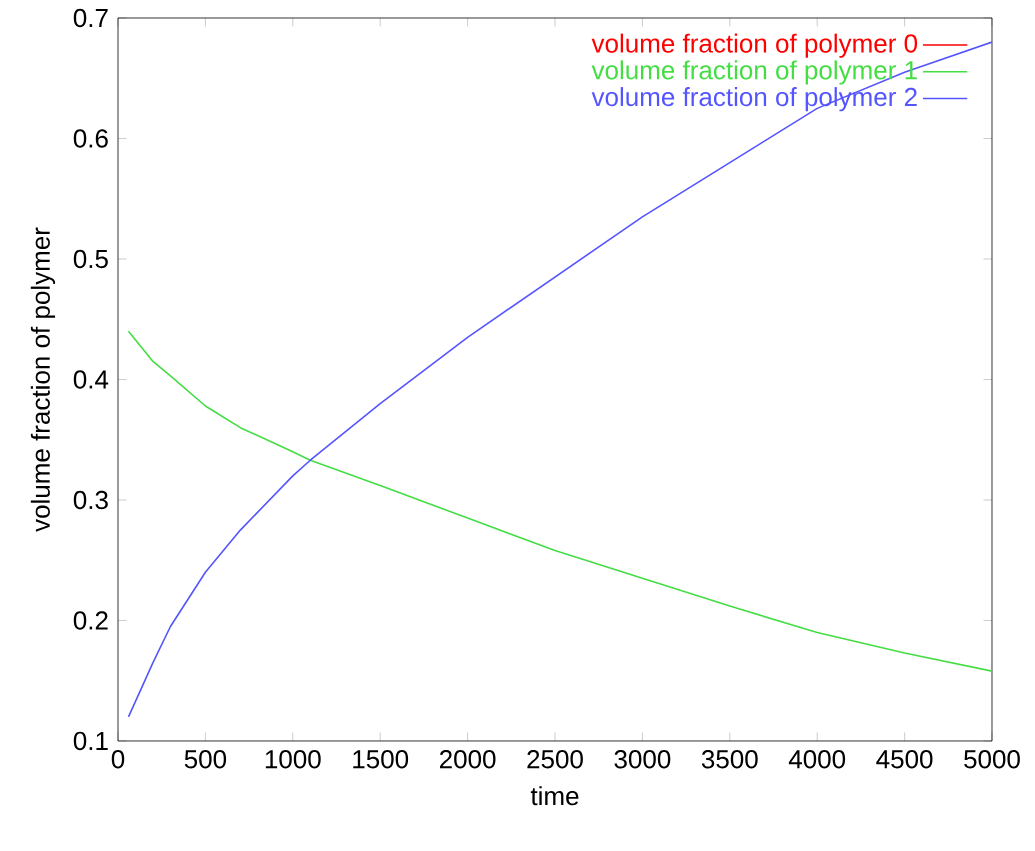 The width and height of the screenshot is (1035, 851). Describe the element at coordinates (90, 741) in the screenshot. I see `y-tick-label: 0.1` at that location.